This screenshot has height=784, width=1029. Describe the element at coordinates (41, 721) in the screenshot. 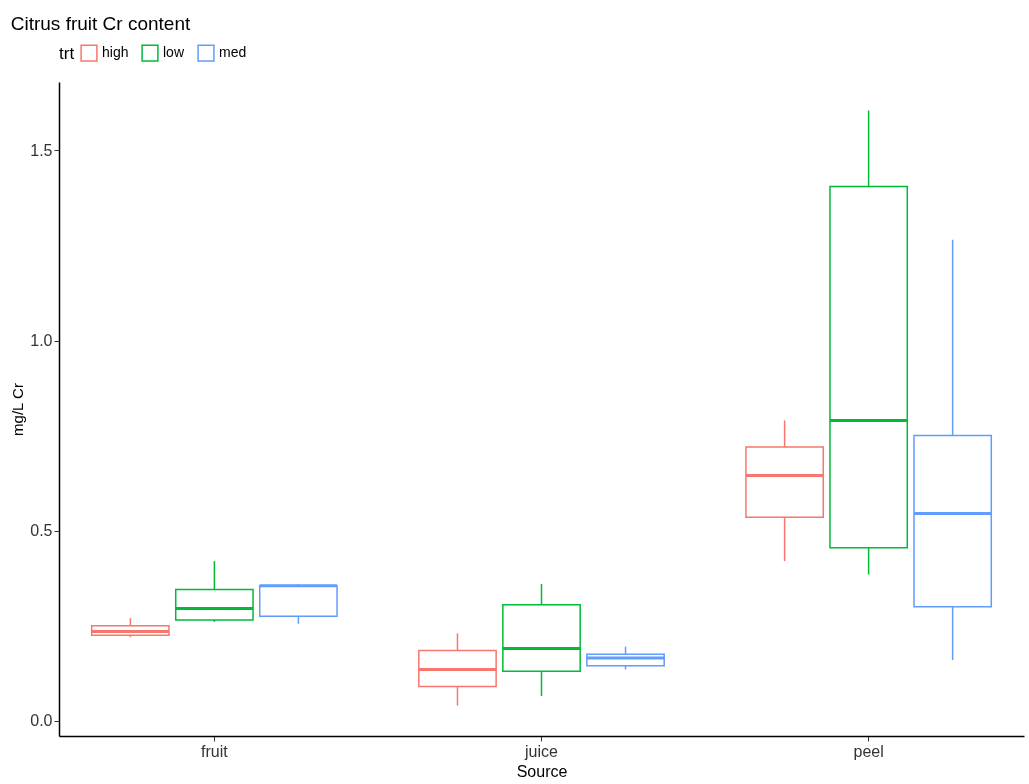

I see `y-tick-label: 0.0` at that location.